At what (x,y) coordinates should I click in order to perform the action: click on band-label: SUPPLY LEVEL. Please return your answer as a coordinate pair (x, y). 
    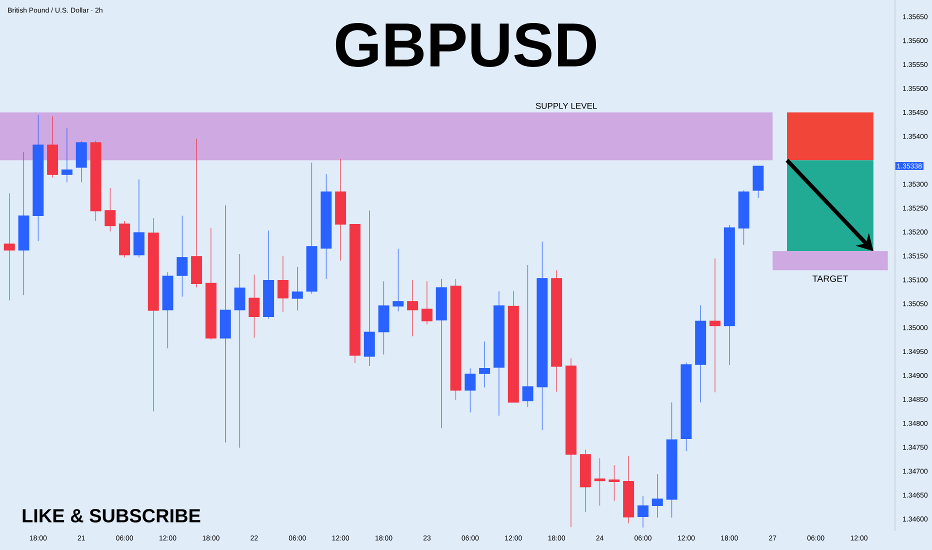
    Looking at the image, I should click on (566, 105).